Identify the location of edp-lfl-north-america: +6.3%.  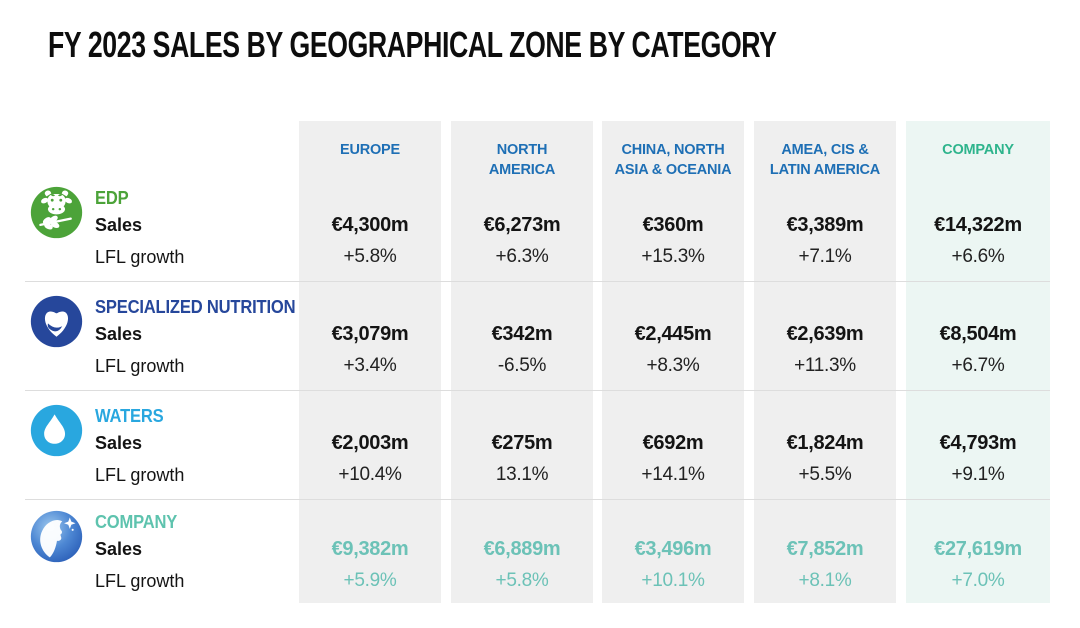
(522, 256).